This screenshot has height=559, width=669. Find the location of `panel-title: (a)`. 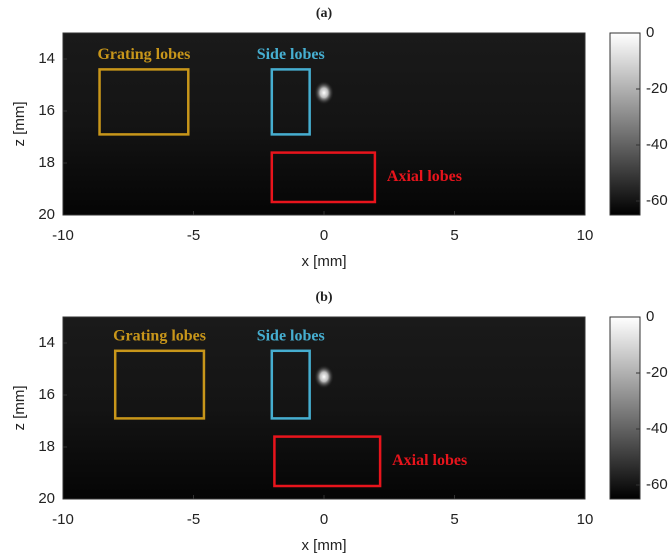

panel-title: (a) is located at coordinates (324, 13).